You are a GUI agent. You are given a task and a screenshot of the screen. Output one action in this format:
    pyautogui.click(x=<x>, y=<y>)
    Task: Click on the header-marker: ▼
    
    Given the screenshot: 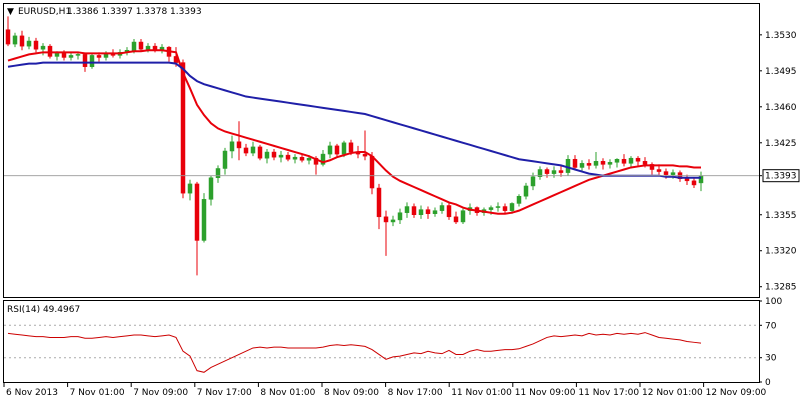 What is the action you would take?
    pyautogui.click(x=10, y=12)
    